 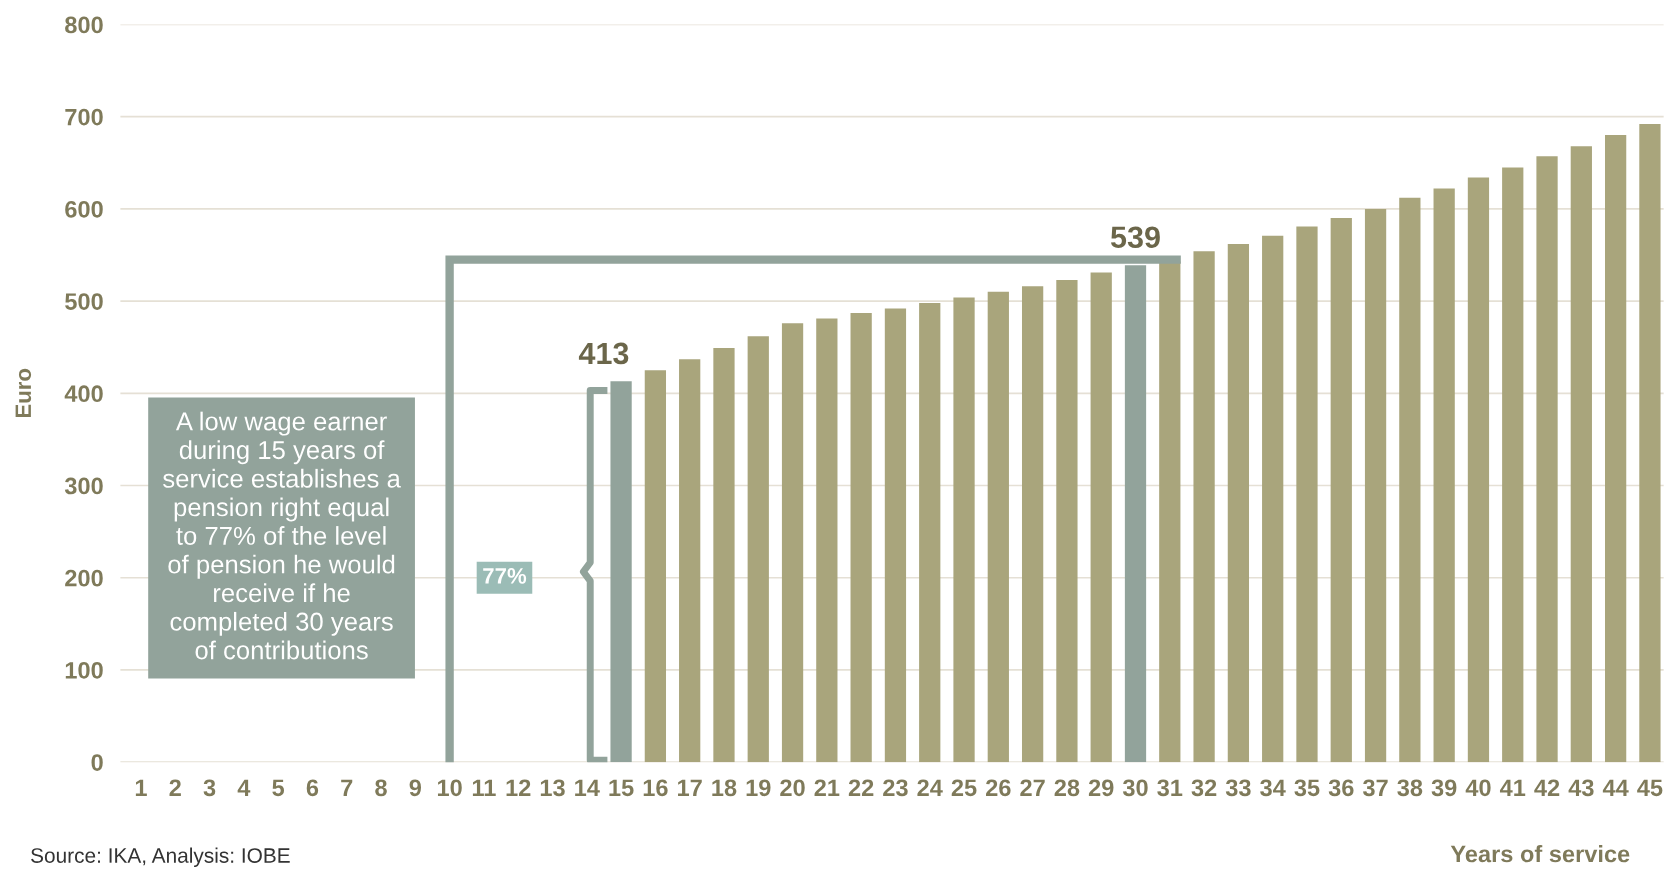 I want to click on x-tick-label: 44, so click(x=1615, y=787).